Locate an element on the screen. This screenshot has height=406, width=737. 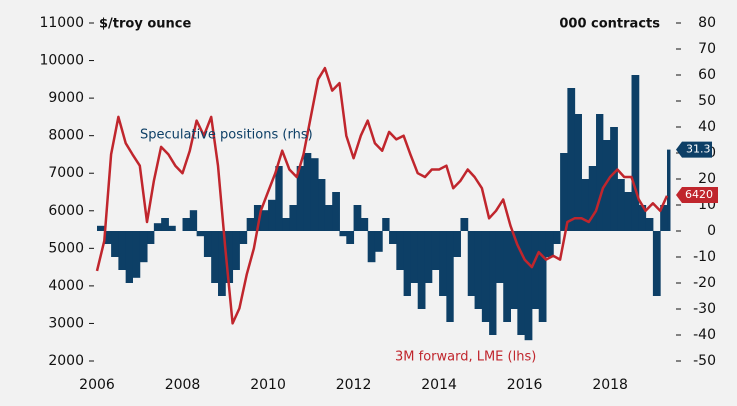
y2-tick-label: -20 is located at coordinates (704, 283).